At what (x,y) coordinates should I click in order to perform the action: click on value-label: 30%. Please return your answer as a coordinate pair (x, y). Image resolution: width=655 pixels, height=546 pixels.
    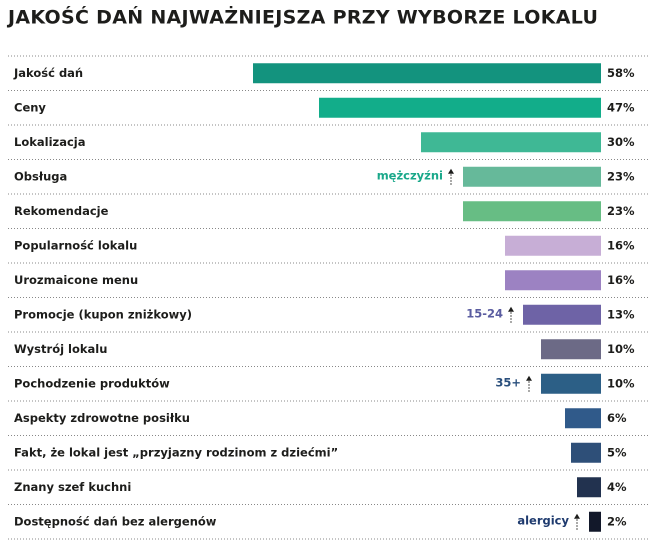
    Looking at the image, I should click on (621, 142).